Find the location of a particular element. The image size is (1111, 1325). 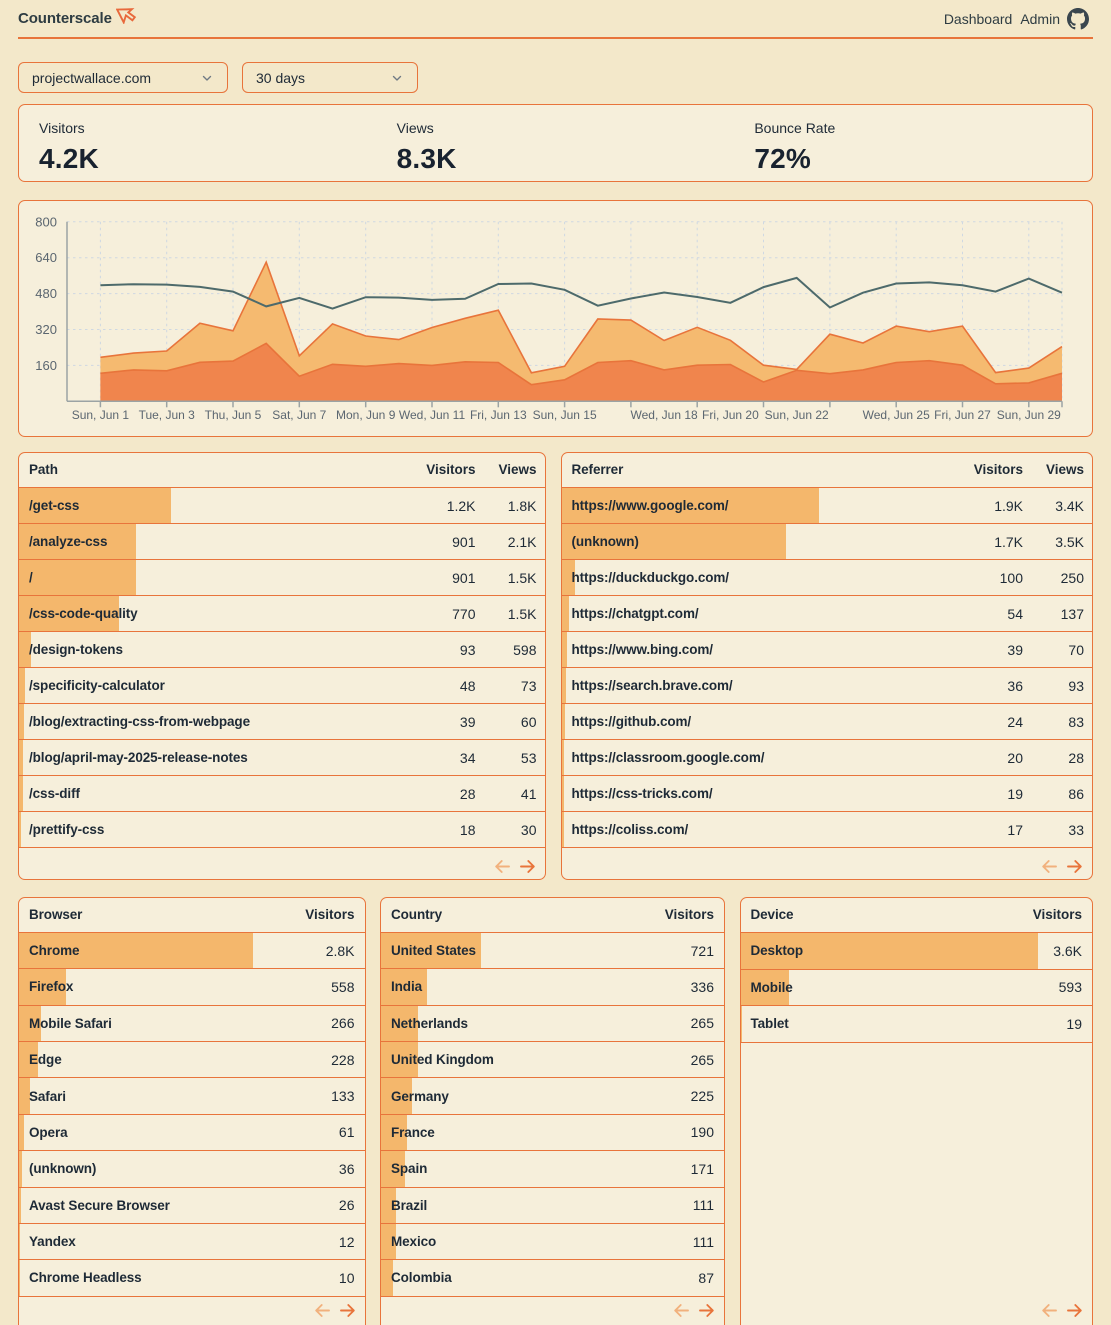

svg-text: Sun, Jun 29 is located at coordinates (1029, 415).